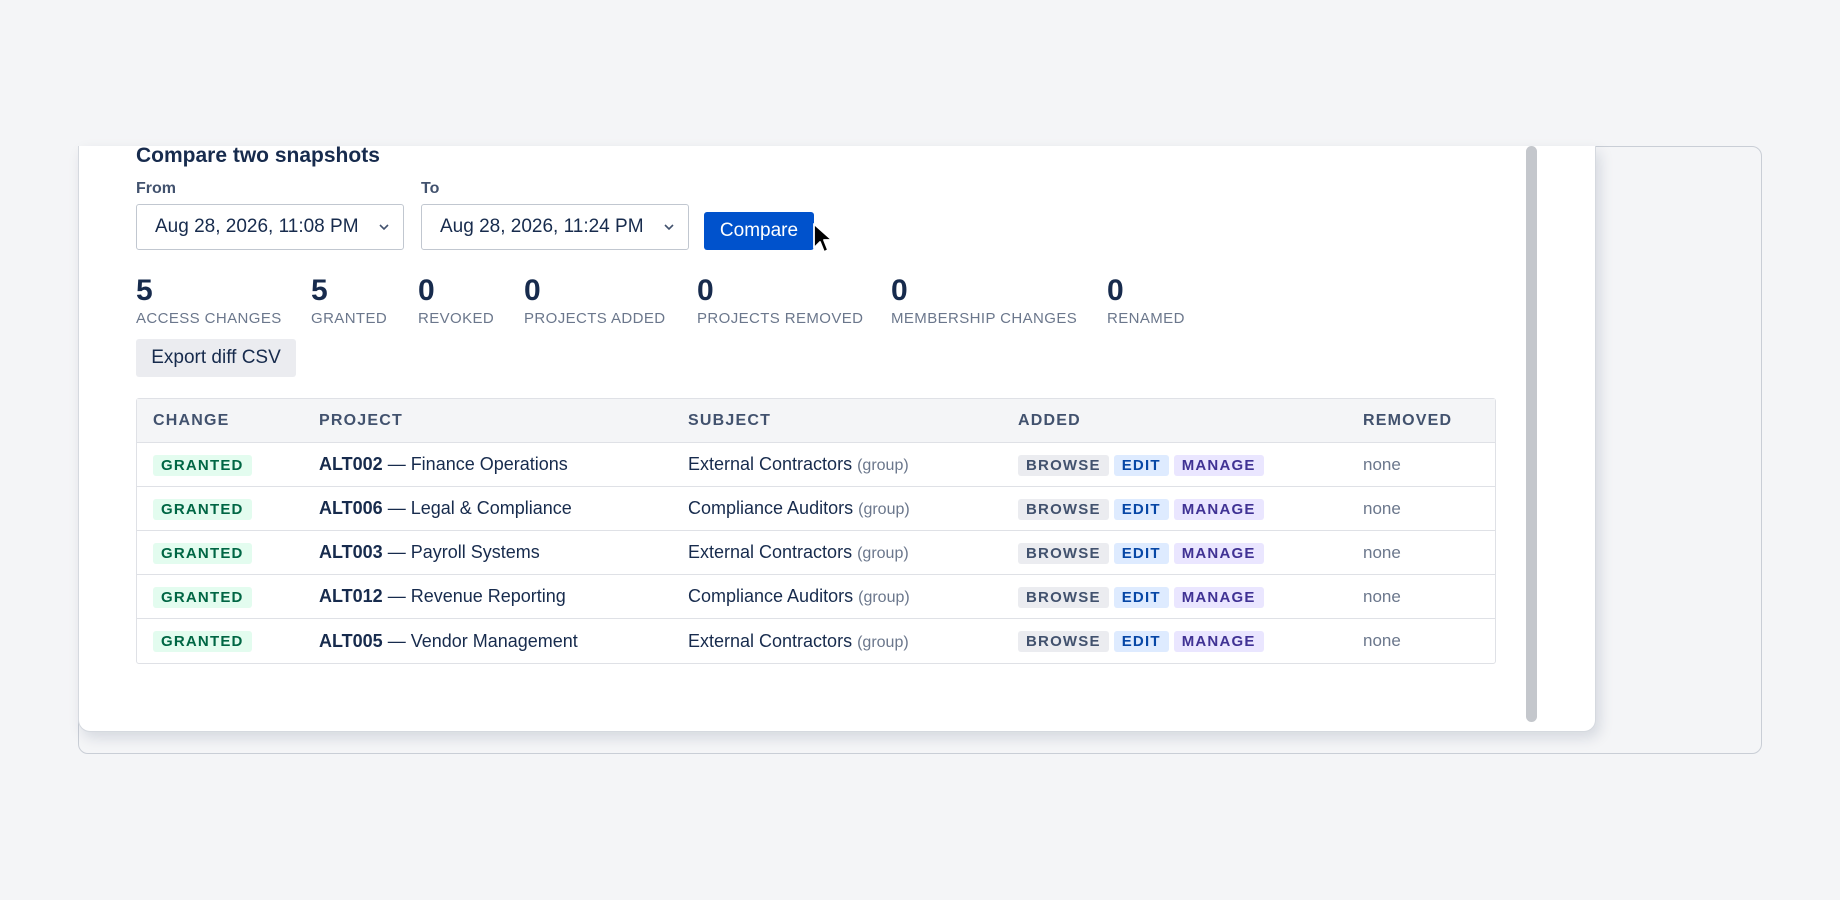 The height and width of the screenshot is (900, 1840). I want to click on project-id: ALT012, so click(351, 596).